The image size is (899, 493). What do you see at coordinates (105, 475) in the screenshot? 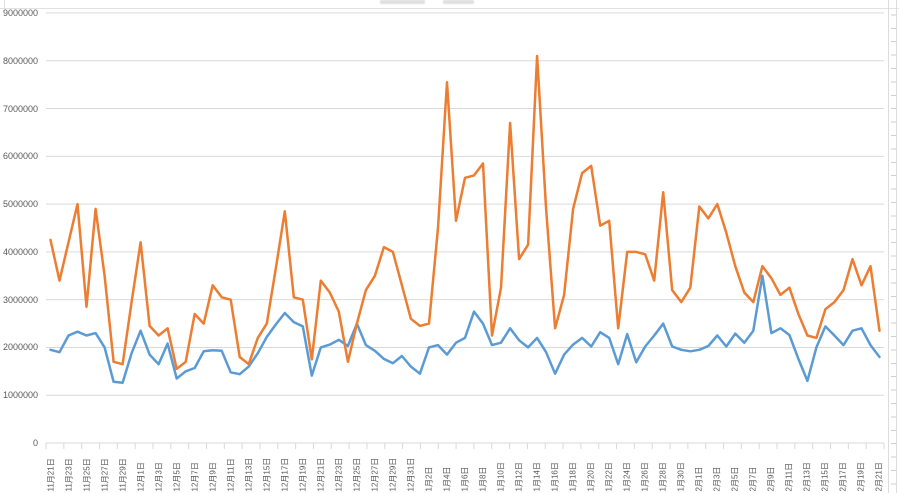
I see `x-axis-label: 11月27日` at bounding box center [105, 475].